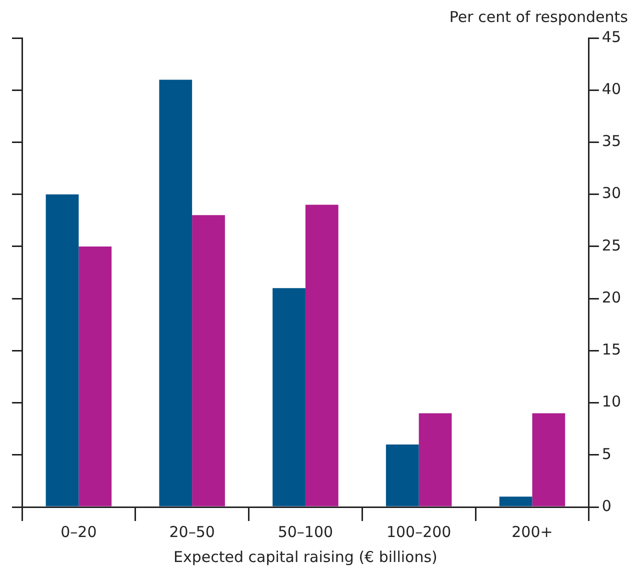  I want to click on x-tick-label: 200+, so click(532, 531).